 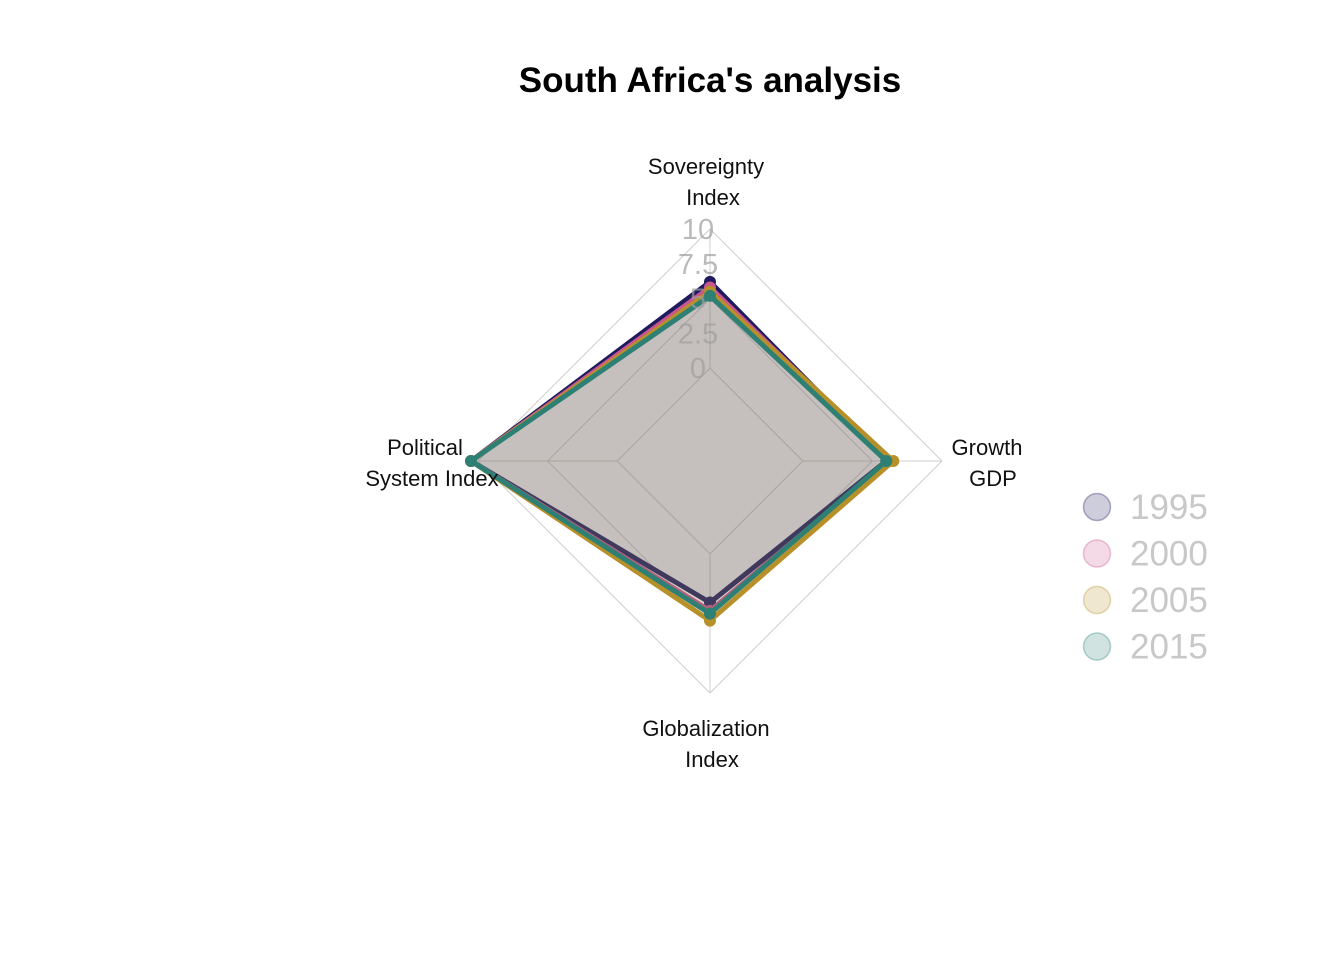 I want to click on axis-label-1-1: GDP, so click(x=993, y=478).